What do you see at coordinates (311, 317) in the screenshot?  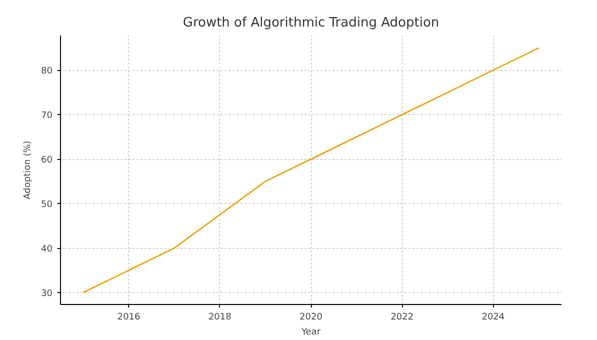 I see `x-tick-label: 2020` at bounding box center [311, 317].